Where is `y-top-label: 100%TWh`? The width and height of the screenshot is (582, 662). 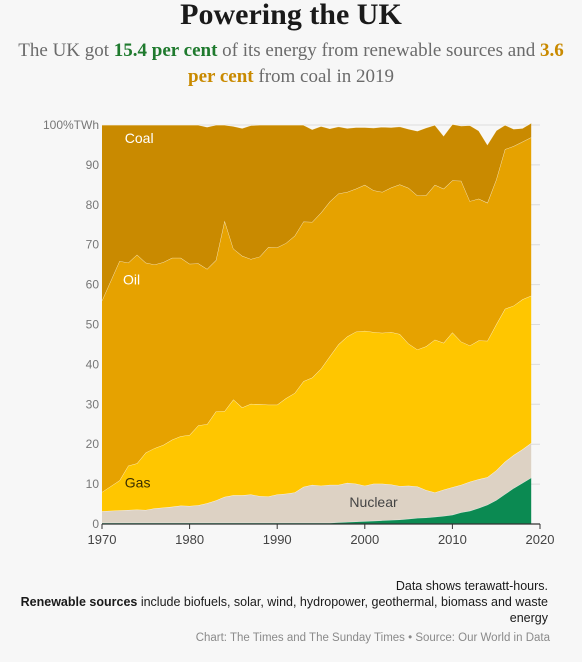 y-top-label: 100%TWh is located at coordinates (71, 125).